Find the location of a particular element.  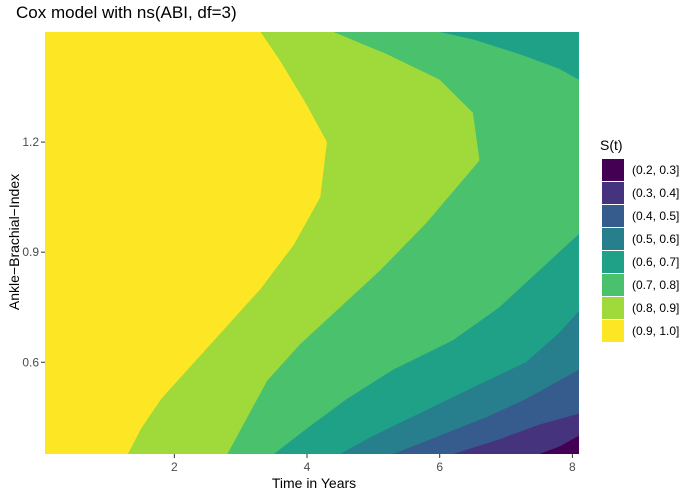

legend-label: (0.9, 1.0] is located at coordinates (655, 331).